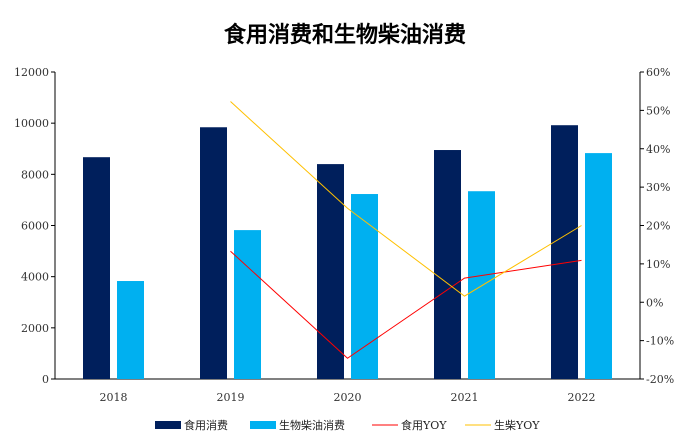  I want to click on y-tick-label: 8000, so click(35, 174).